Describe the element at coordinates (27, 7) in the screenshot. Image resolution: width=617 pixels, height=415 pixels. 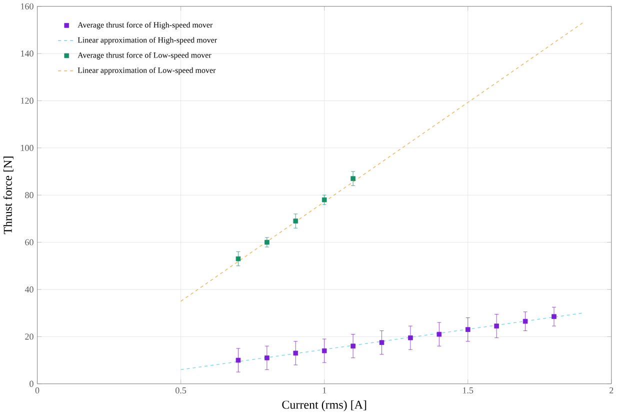
I see `y-tick-label: 160` at that location.